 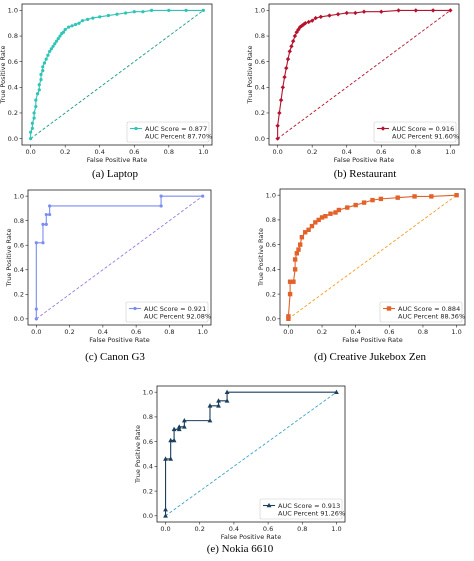 I want to click on legend-entry-score: AUC Score = 0.884, so click(x=429, y=309).